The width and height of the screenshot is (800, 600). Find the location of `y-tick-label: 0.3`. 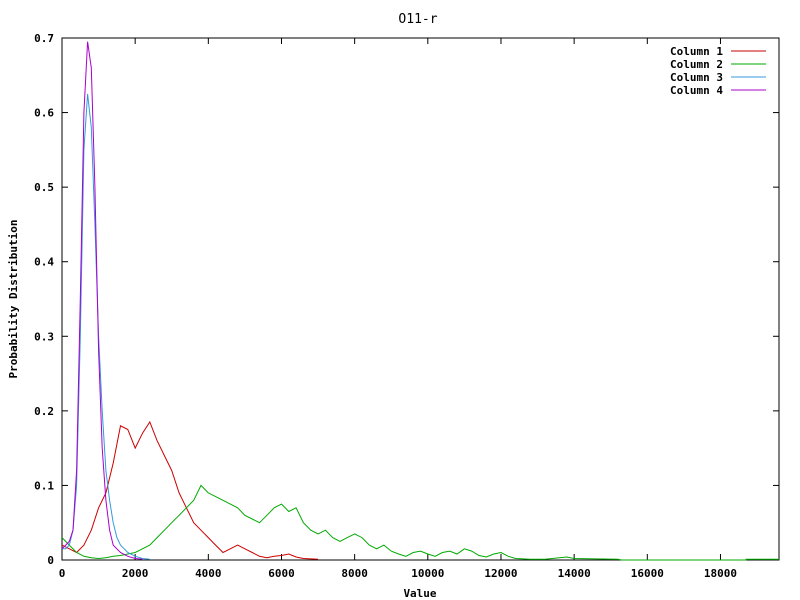

y-tick-label: 0.3 is located at coordinates (44, 336).